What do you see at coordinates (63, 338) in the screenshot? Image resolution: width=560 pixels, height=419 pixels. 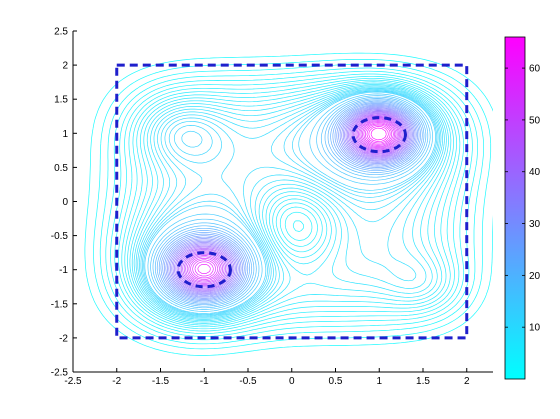 I see `y-tick-label: -2` at bounding box center [63, 338].